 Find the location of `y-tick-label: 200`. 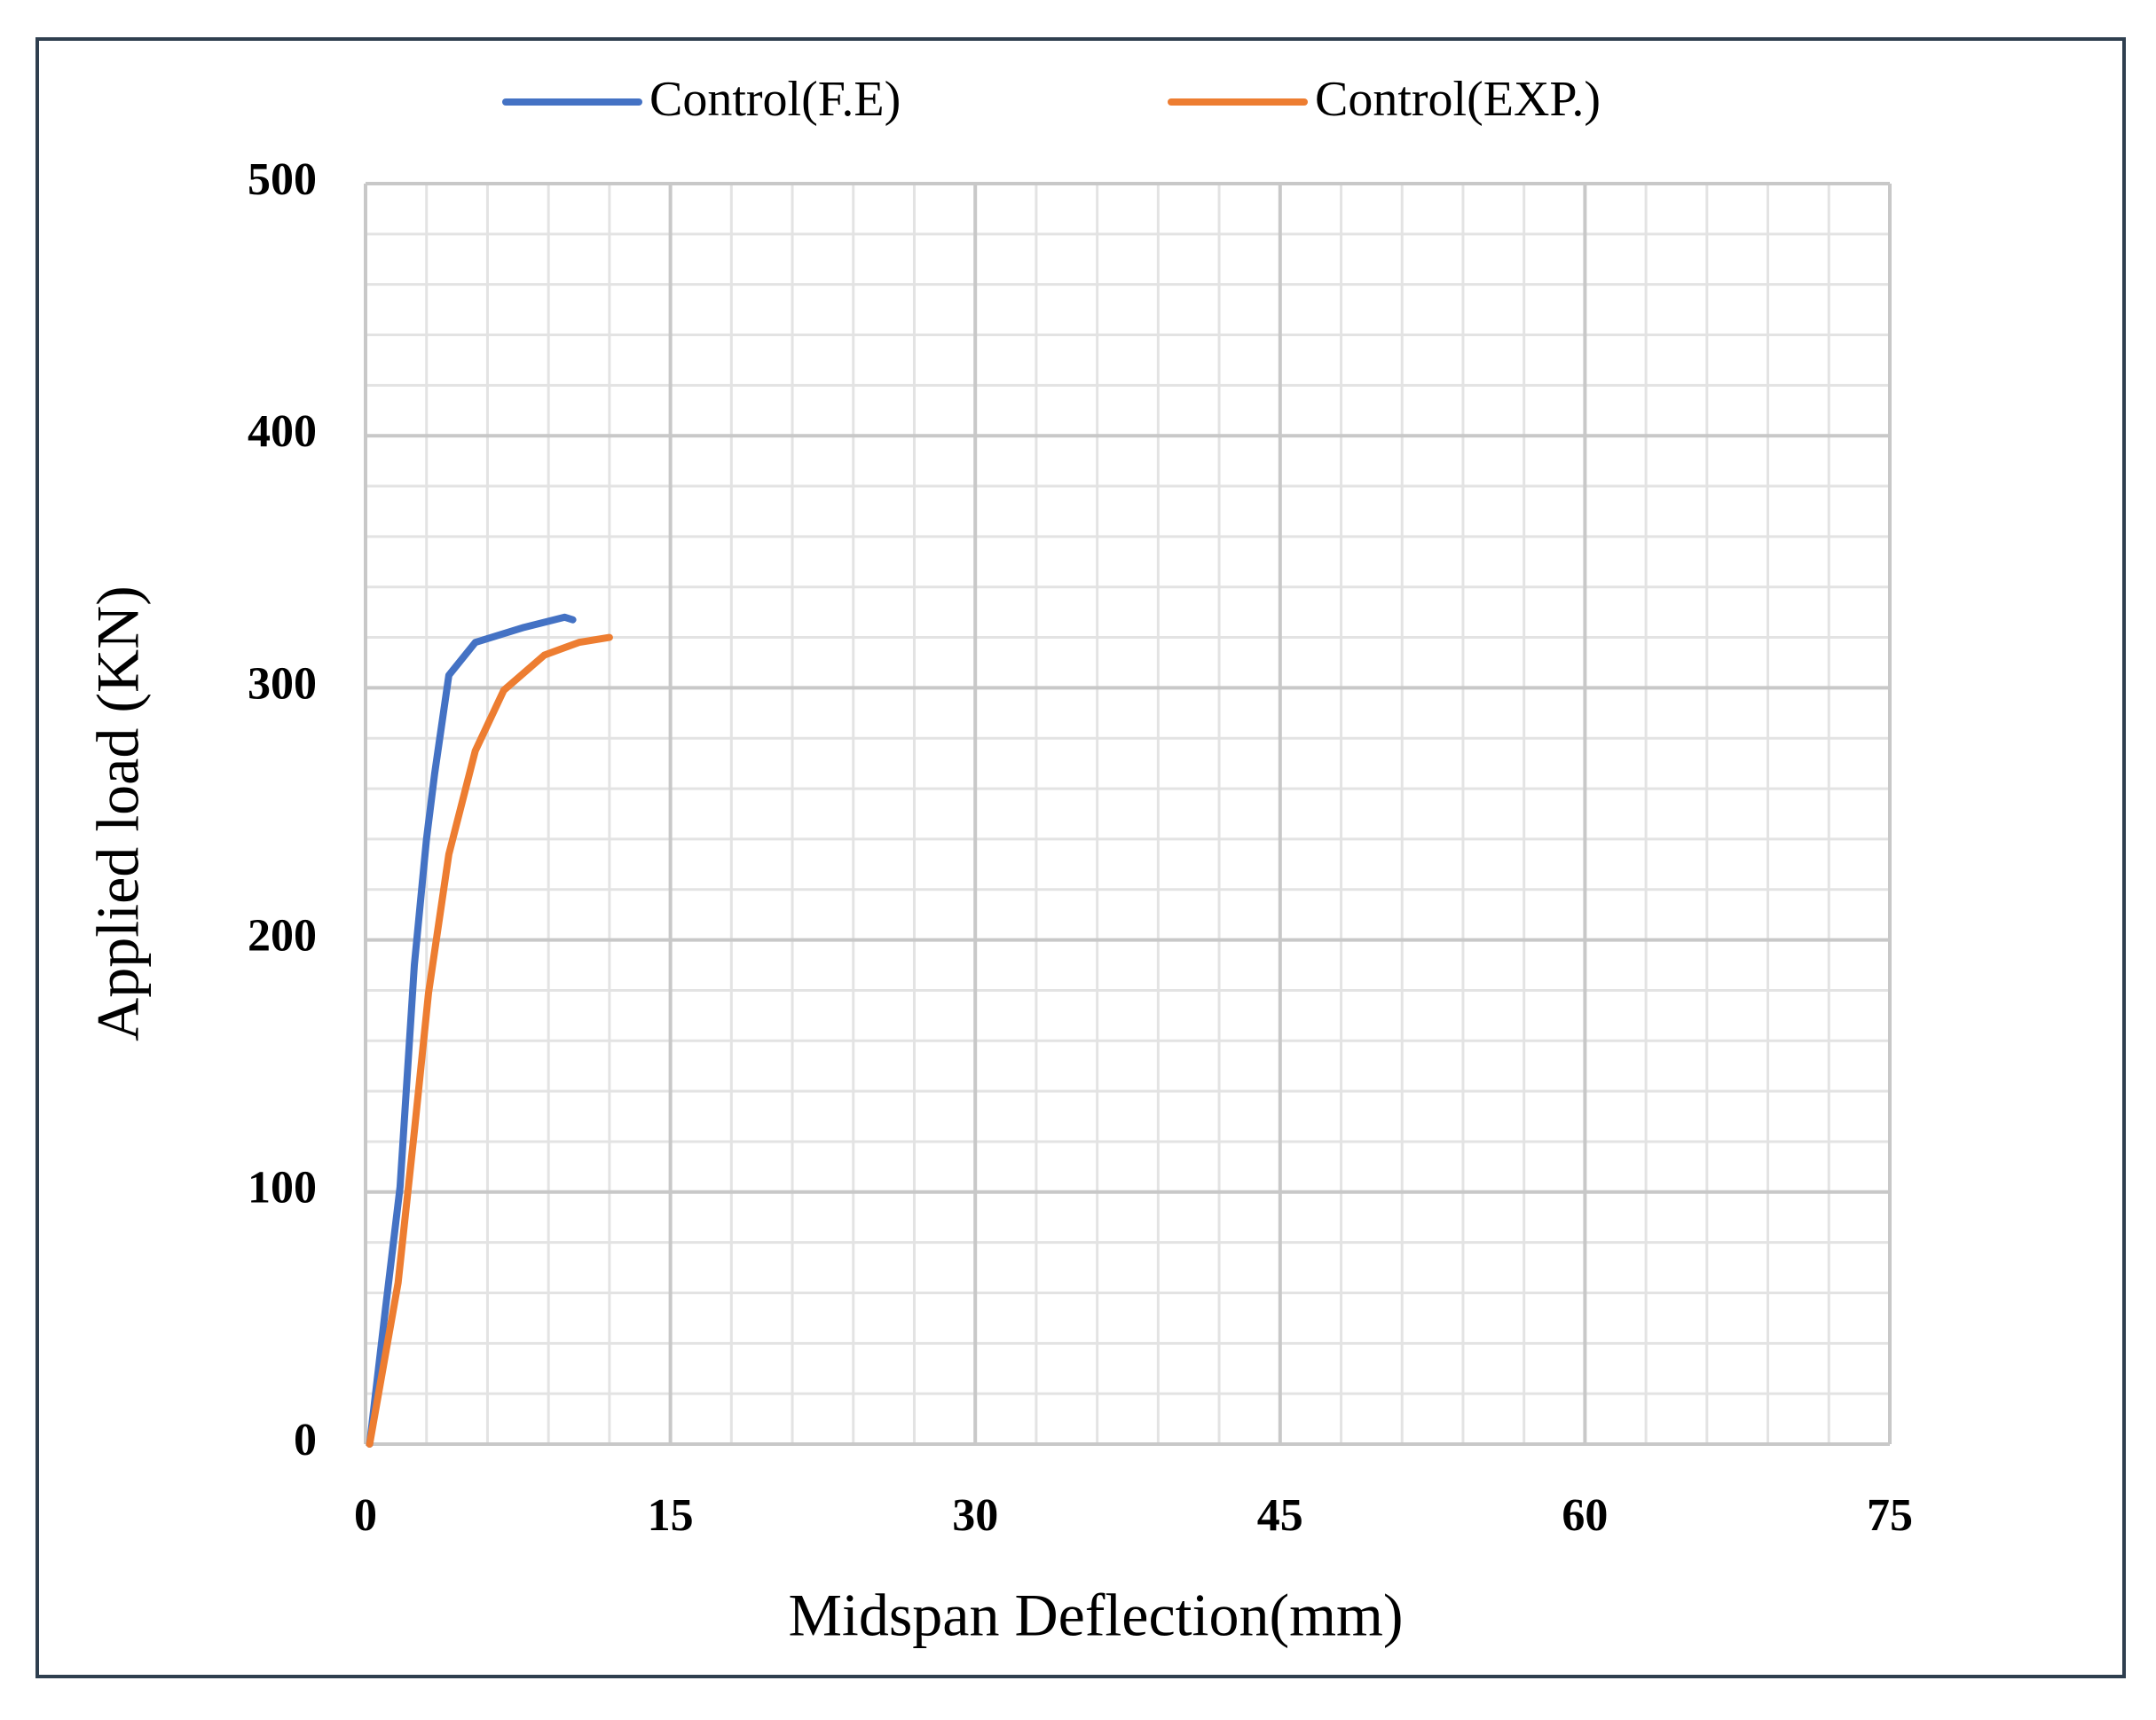

y-tick-label: 200 is located at coordinates (283, 936).